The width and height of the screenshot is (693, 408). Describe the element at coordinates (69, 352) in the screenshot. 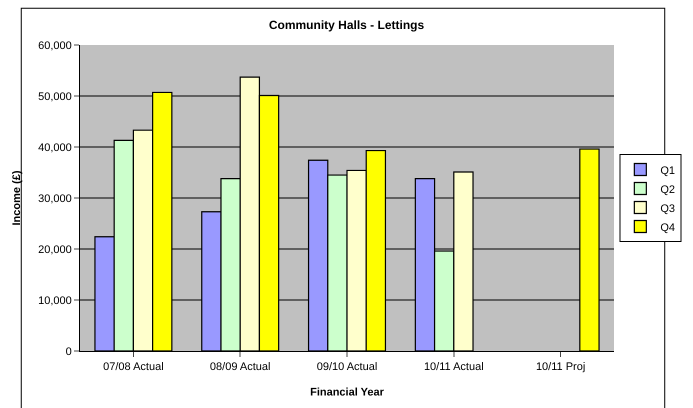

I see `y-tick-label: 0` at that location.